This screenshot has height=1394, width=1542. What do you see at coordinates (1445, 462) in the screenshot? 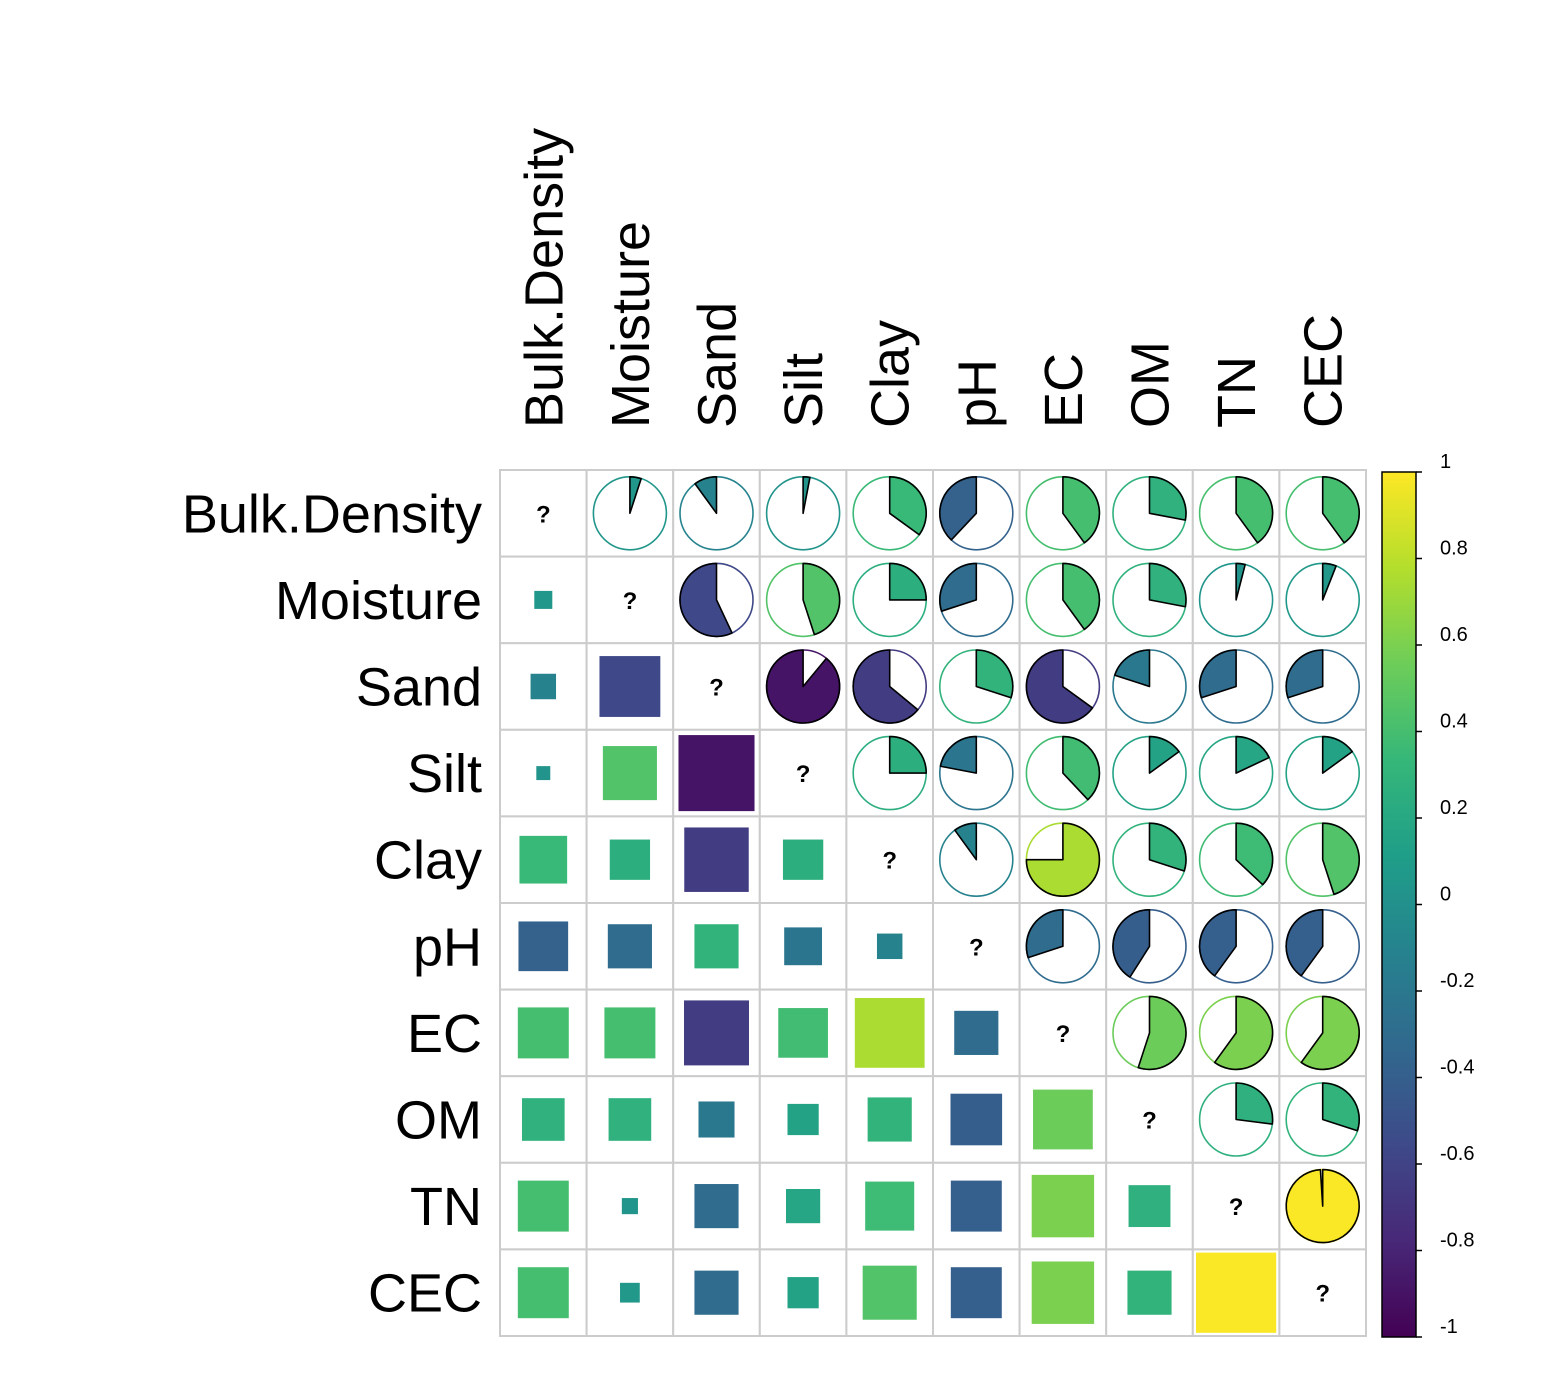
I see `colorbar-tick-label: 1` at bounding box center [1445, 462].